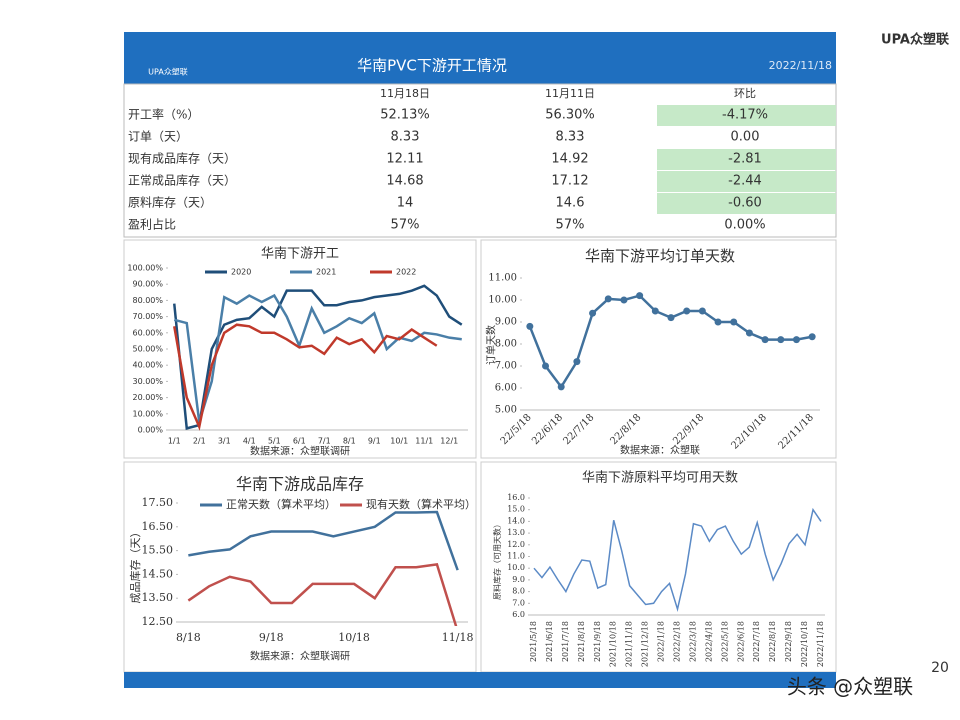  Describe the element at coordinates (506, 366) in the screenshot. I see `y-tick-label: 7.00` at that location.